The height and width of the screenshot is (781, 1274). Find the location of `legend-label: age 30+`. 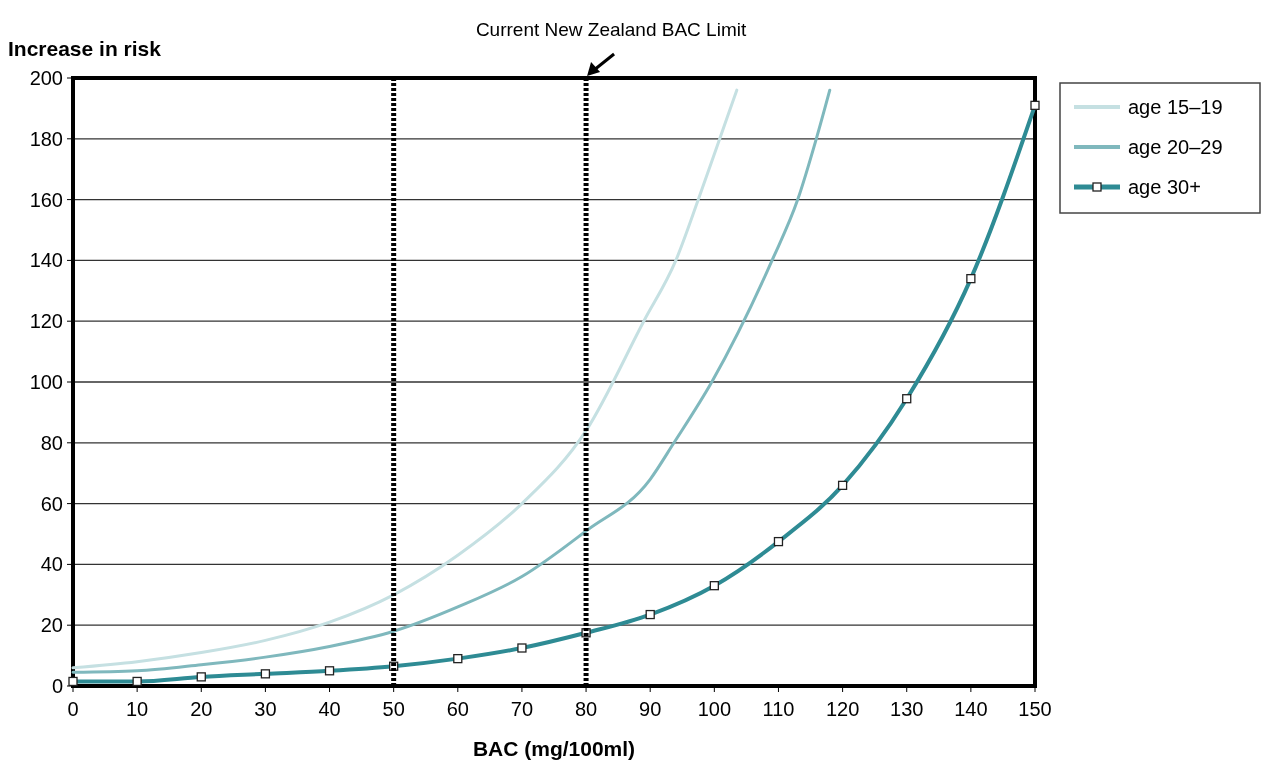

legend-label: age 30+ is located at coordinates (1164, 187).